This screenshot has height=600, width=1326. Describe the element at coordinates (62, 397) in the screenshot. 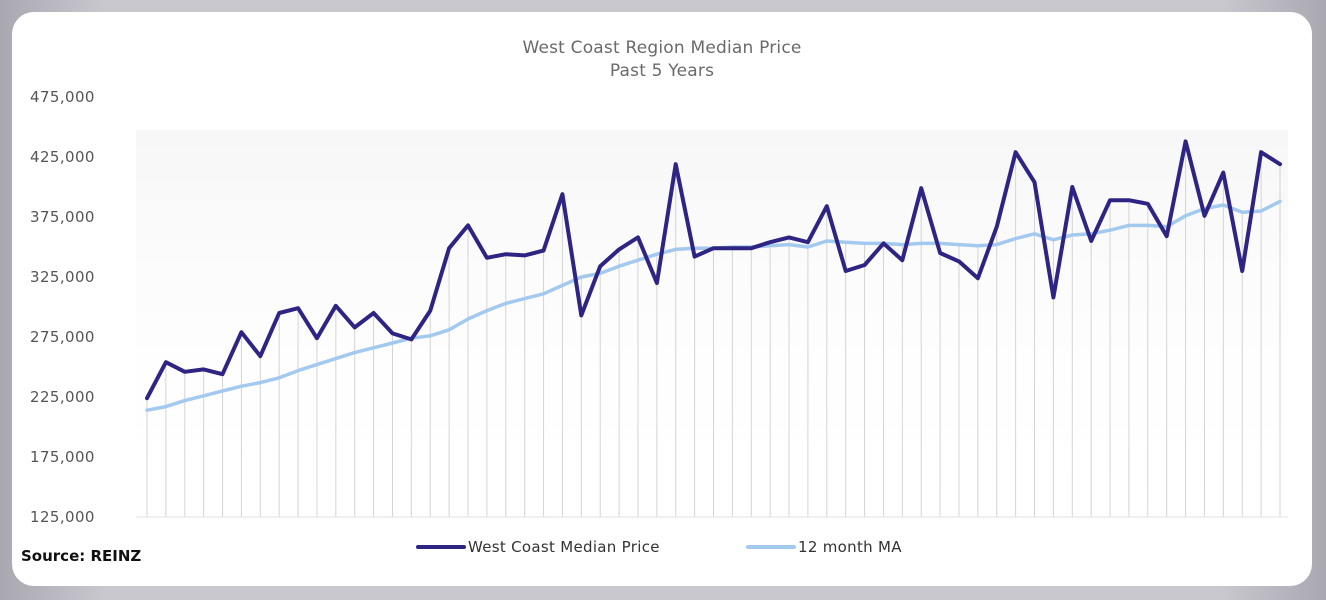

I see `y-tick-label: 225,000` at that location.